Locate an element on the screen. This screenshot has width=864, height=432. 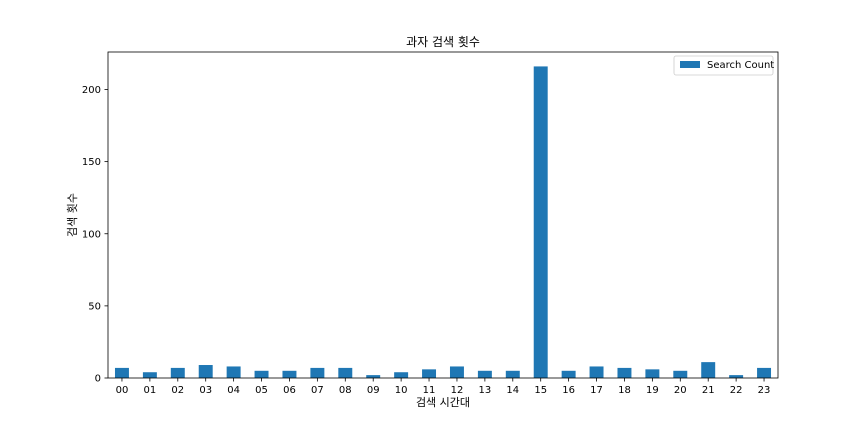
x-tick-label-01: 01 is located at coordinates (150, 390).